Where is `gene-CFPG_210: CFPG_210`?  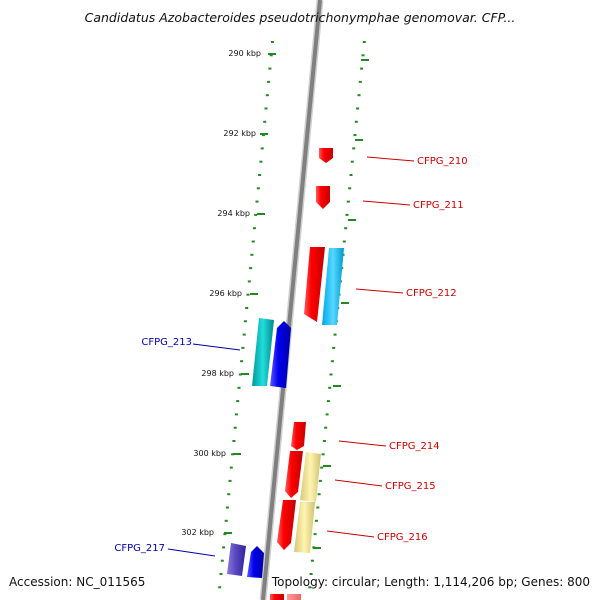 gene-CFPG_210: CFPG_210 is located at coordinates (393, 157).